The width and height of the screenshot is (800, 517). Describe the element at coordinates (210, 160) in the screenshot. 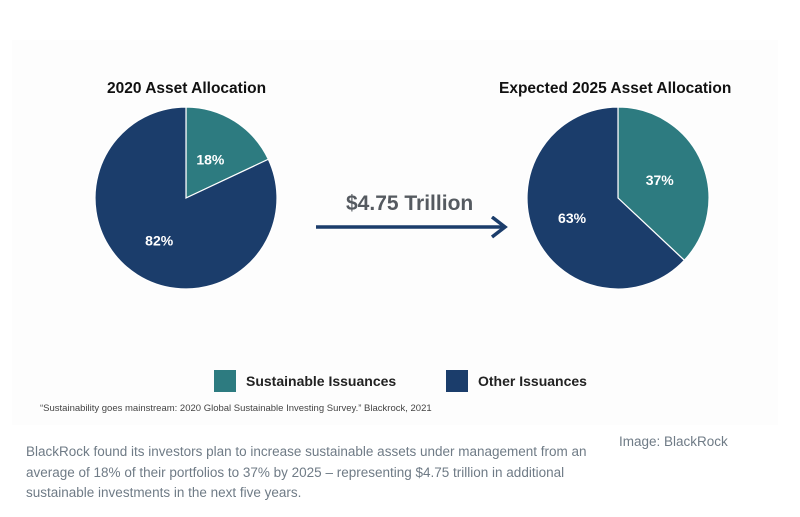

I see `pie-data-label: 18%` at that location.